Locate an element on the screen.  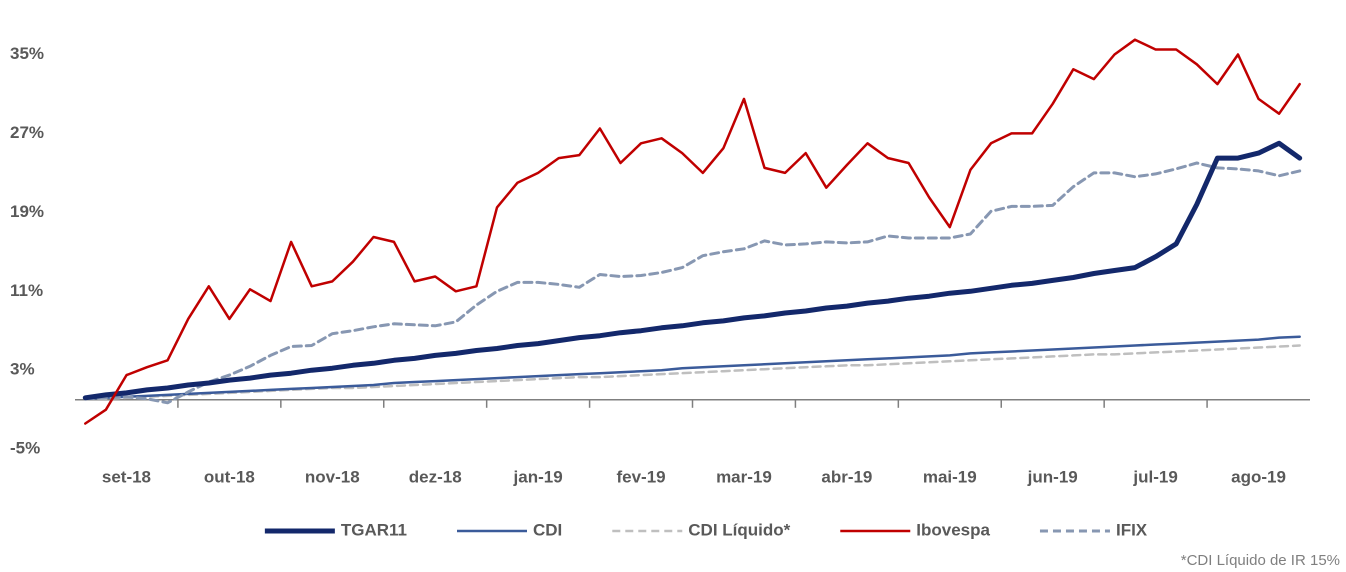
y-tick-label: -5% is located at coordinates (25, 448).